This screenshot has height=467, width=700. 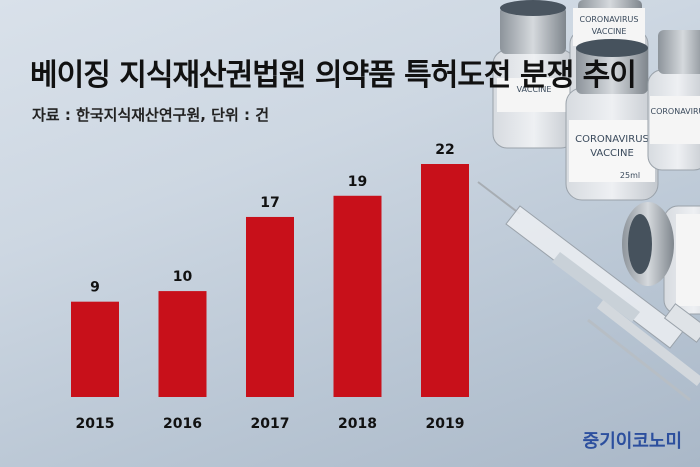 What do you see at coordinates (357, 182) in the screenshot?
I see `data-label-2018: 19` at bounding box center [357, 182].